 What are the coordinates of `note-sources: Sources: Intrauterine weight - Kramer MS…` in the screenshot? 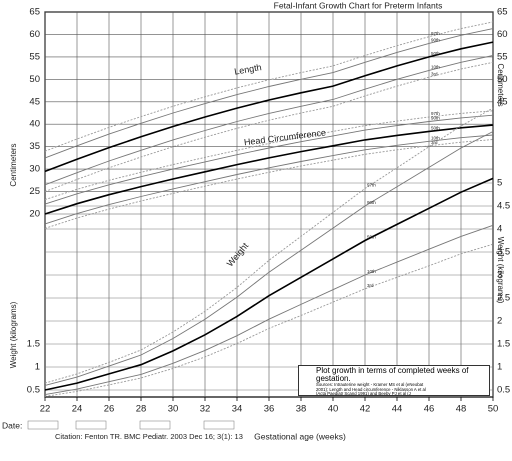 It's located at (371, 389).